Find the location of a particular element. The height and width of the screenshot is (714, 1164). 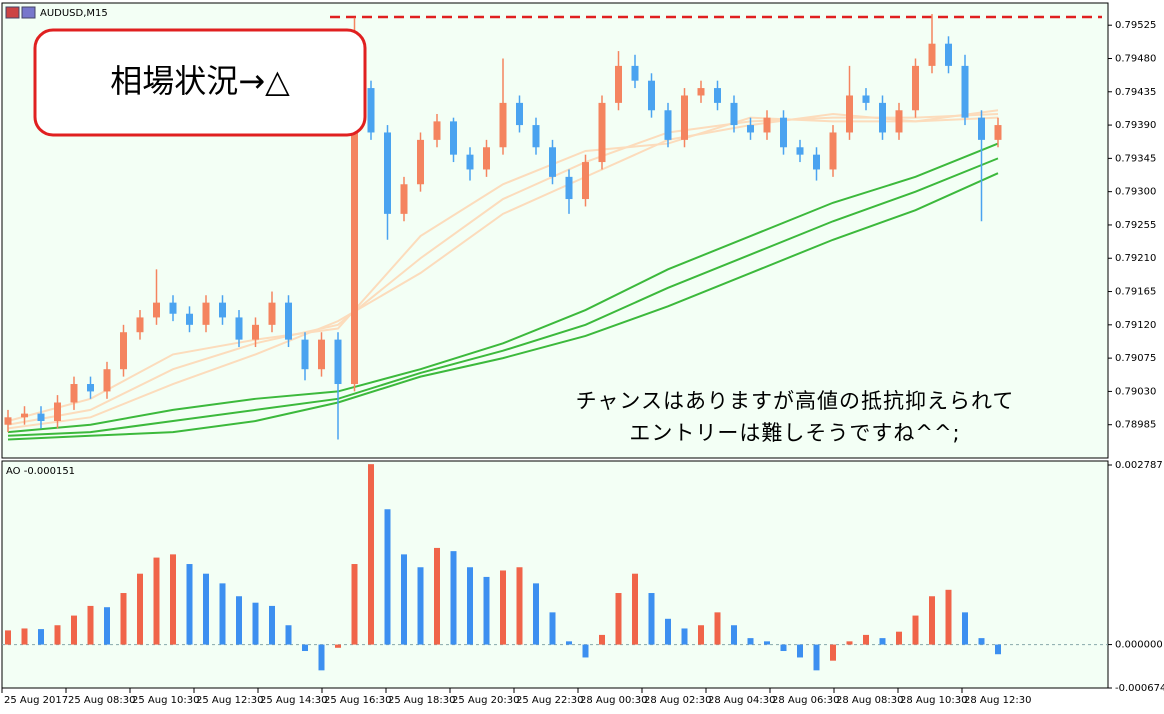

indicator-title: AO -0.000151 is located at coordinates (40, 471).